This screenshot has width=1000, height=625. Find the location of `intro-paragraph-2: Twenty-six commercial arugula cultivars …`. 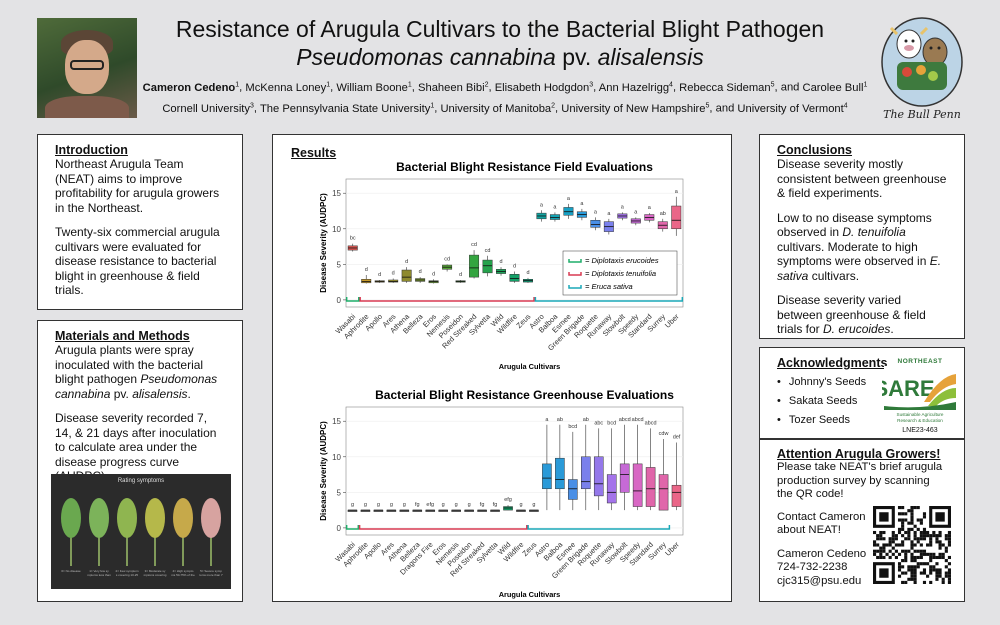

intro-paragraph-2: Twenty-six commercial arugula cultivars … is located at coordinates (137, 261).